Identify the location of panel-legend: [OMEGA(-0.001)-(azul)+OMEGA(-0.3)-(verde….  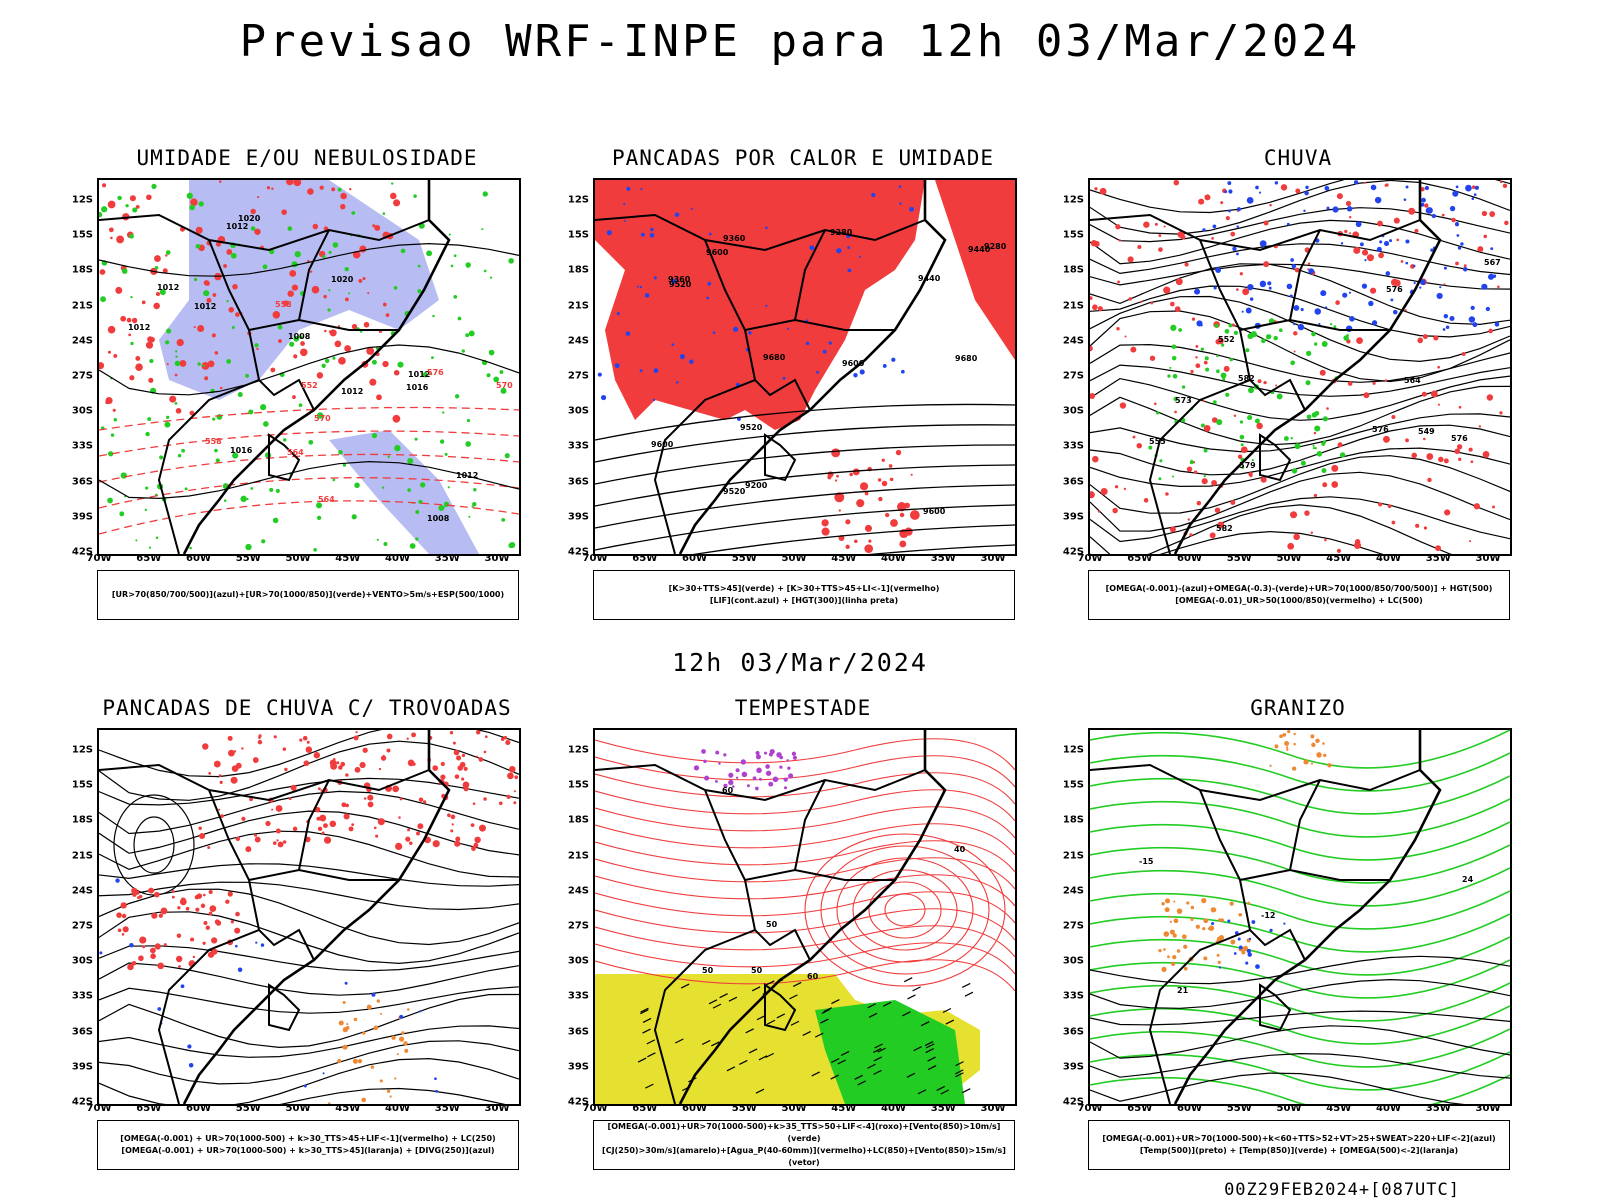
(1299, 595).